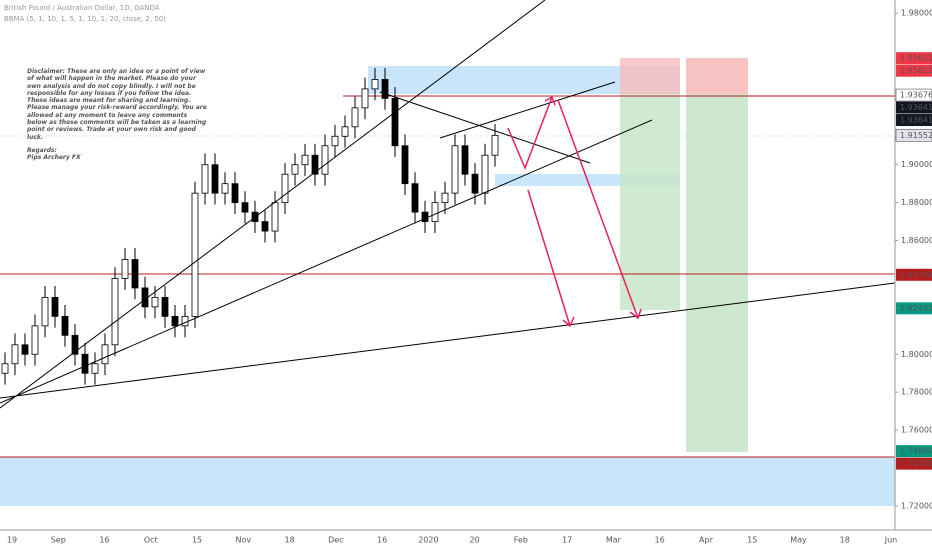  What do you see at coordinates (151, 540) in the screenshot?
I see `x-tick-label: Oct` at bounding box center [151, 540].